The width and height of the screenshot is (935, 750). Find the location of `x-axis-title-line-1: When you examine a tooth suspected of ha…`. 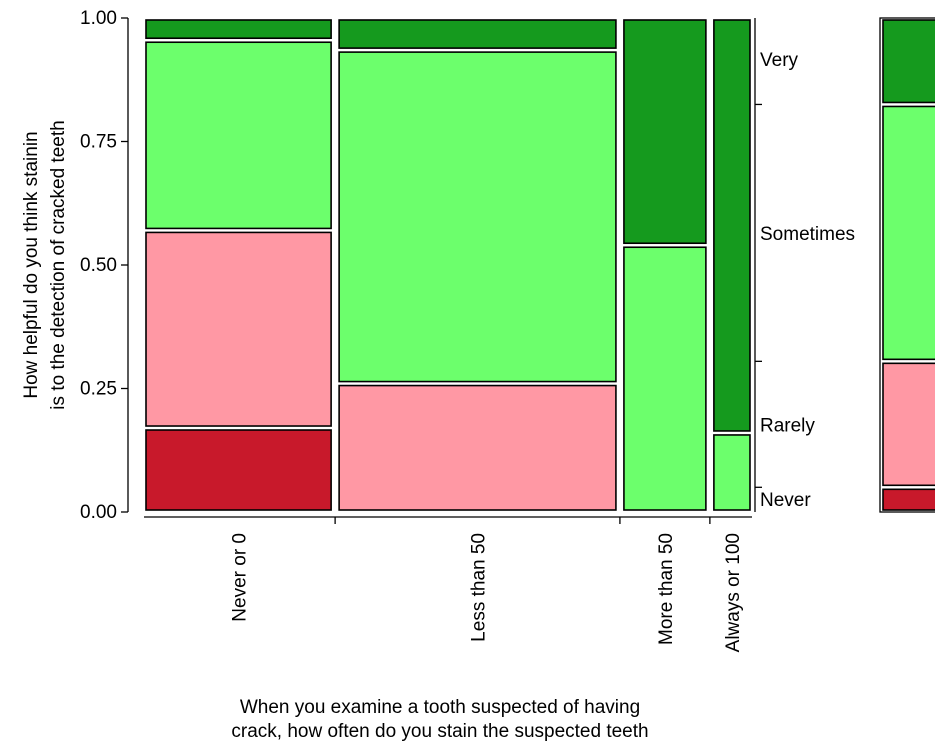

x-axis-title-line-1: When you examine a tooth suspected of ha… is located at coordinates (440, 707).